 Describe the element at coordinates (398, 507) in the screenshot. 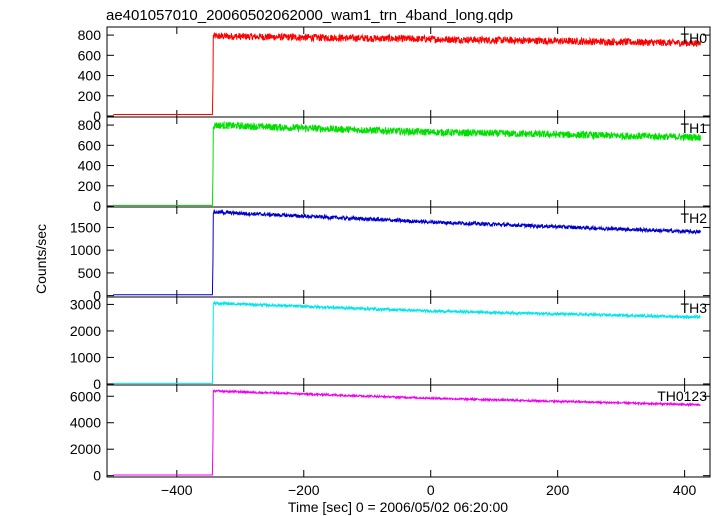

I see `x-axis-label: Time [sec] 0 = 2006/05/02 06:20:00` at that location.